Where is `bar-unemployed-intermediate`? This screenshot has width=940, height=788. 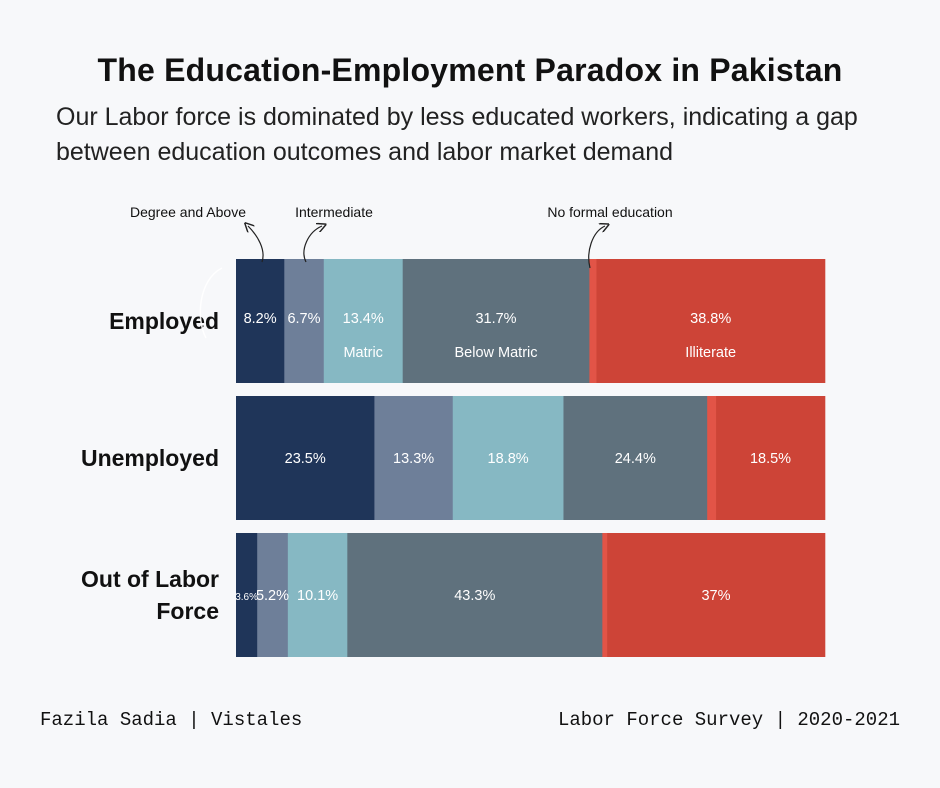
bar-unemployed-intermediate is located at coordinates (414, 458).